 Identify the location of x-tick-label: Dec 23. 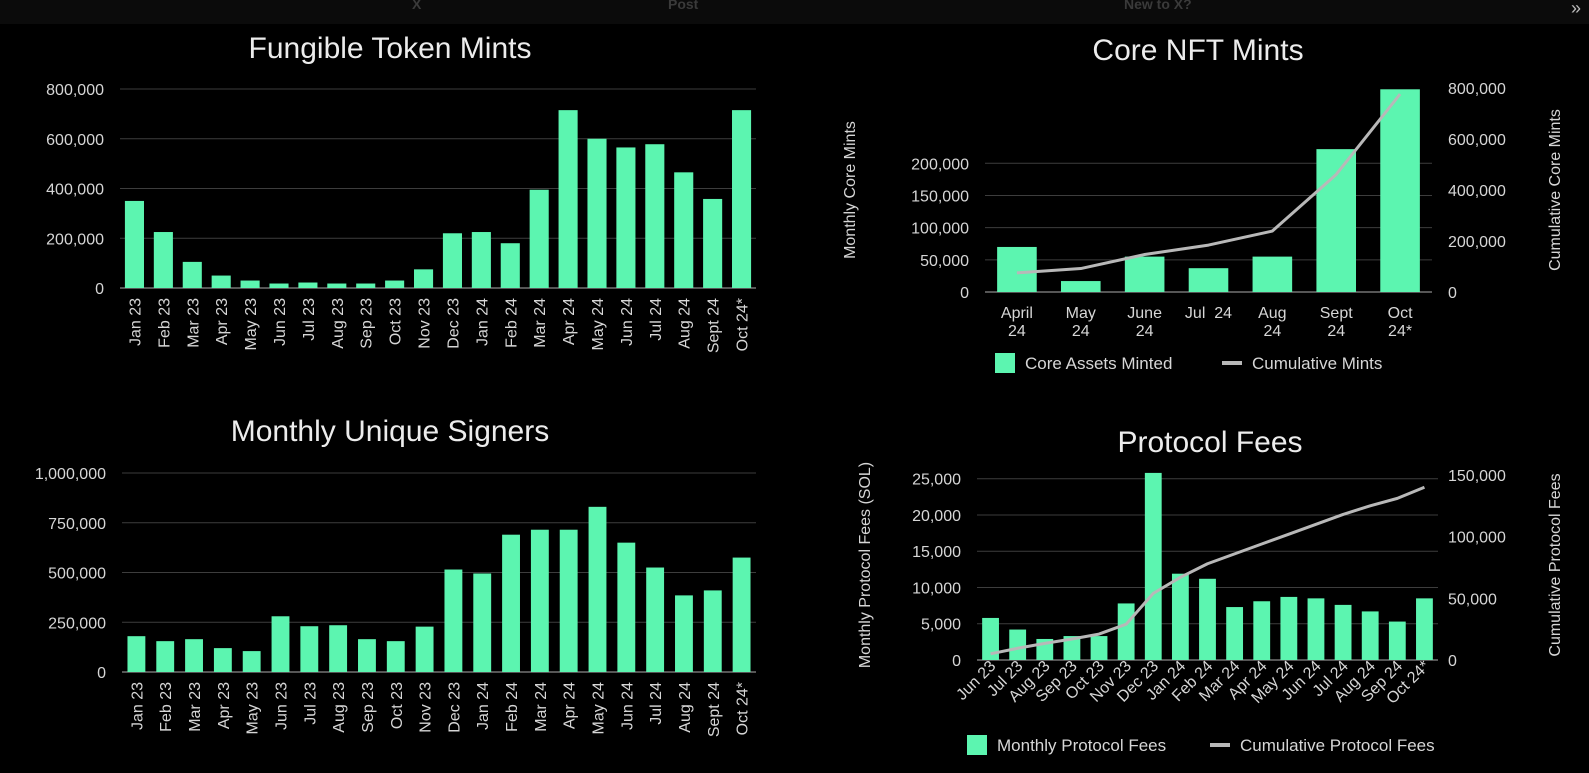
(453, 323).